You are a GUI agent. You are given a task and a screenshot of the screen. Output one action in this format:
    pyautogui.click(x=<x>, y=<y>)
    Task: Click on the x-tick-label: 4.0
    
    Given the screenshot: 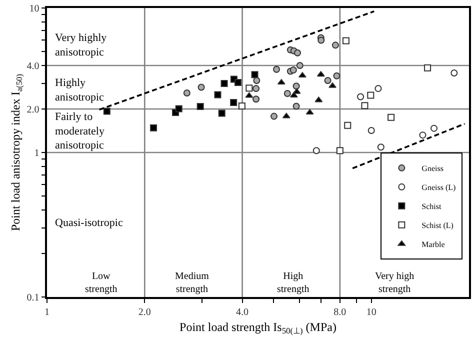 What is the action you would take?
    pyautogui.click(x=242, y=312)
    